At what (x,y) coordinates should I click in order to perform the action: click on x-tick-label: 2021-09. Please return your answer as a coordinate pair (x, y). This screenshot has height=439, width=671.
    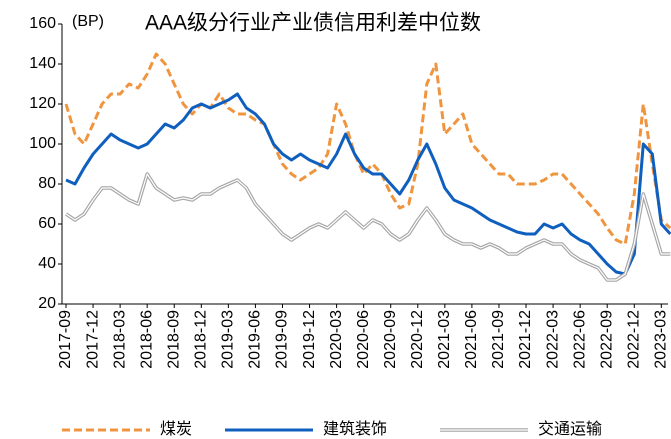
    Looking at the image, I should click on (498, 339).